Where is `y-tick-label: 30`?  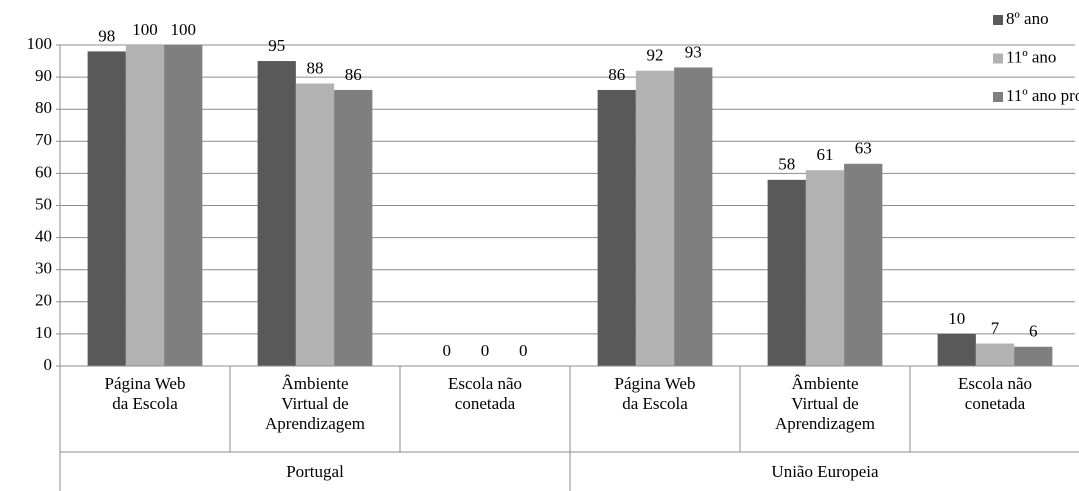
y-tick-label: 30 is located at coordinates (43, 268).